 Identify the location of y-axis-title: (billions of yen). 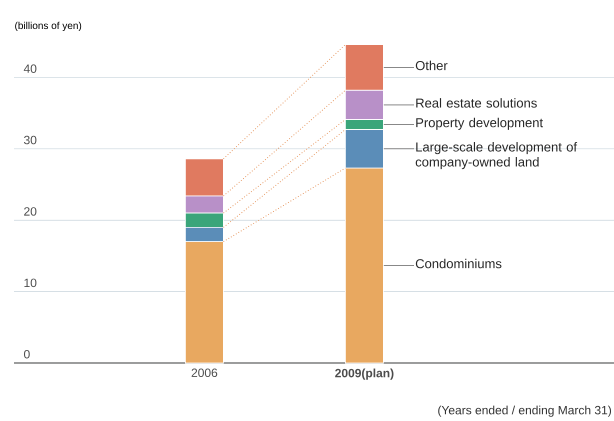
(48, 27).